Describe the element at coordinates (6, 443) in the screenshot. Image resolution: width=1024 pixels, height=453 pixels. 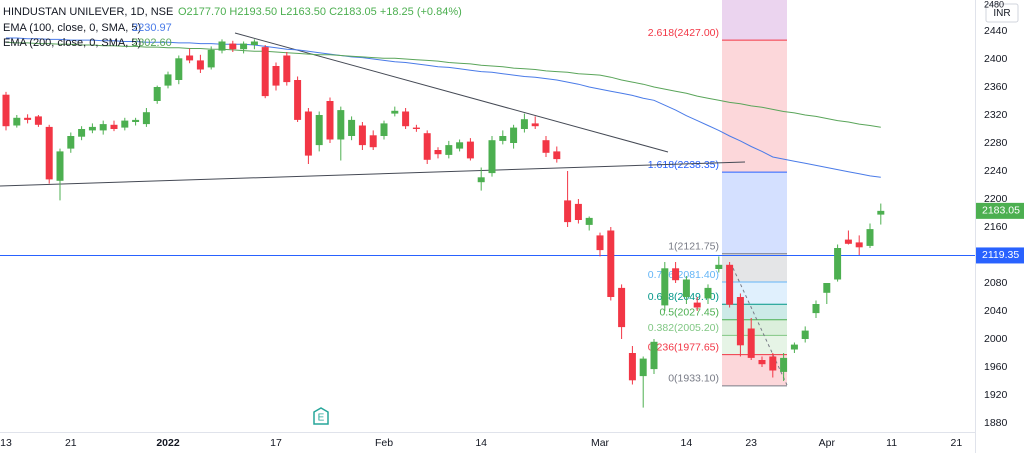
I see `x-tick-label: 13` at that location.